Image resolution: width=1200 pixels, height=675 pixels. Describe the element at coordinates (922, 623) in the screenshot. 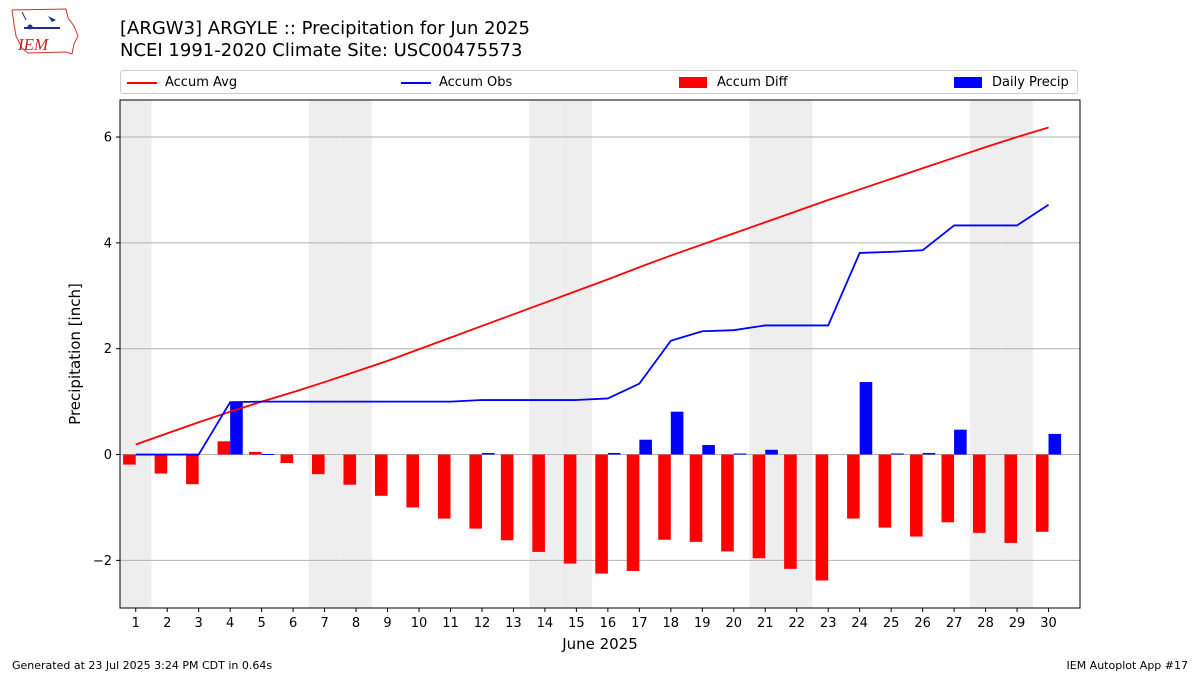

I see `x-tick-label: 26` at that location.